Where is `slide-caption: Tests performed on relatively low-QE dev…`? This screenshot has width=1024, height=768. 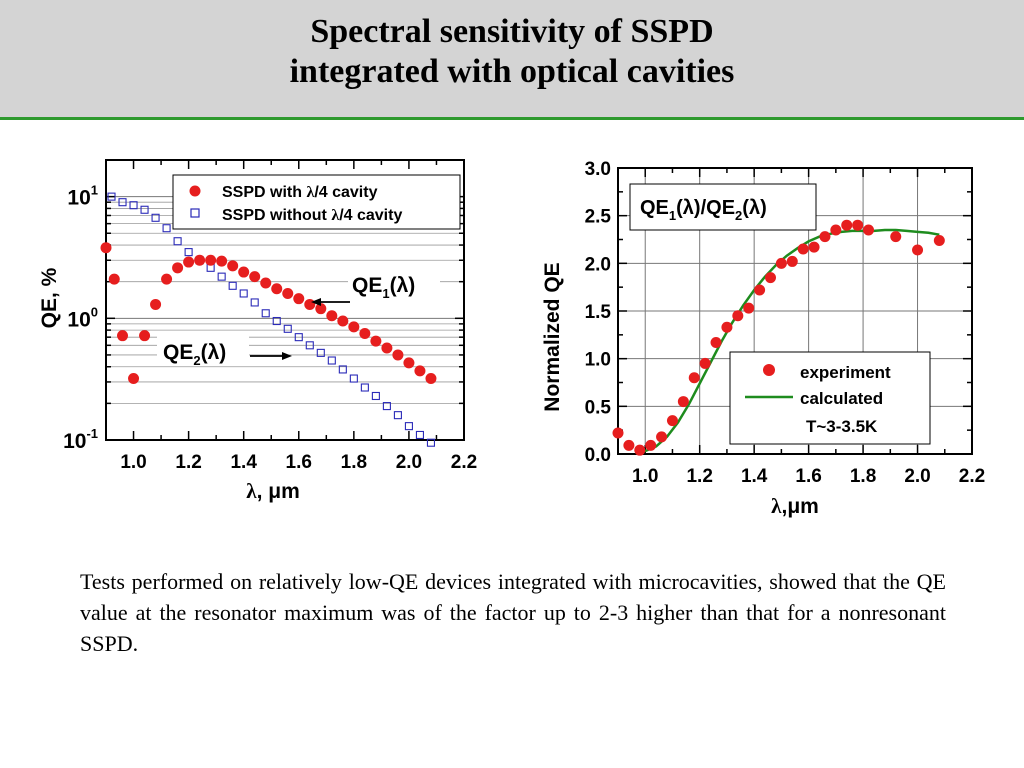
slide-caption: Tests performed on relatively low-QE dev… is located at coordinates (513, 612).